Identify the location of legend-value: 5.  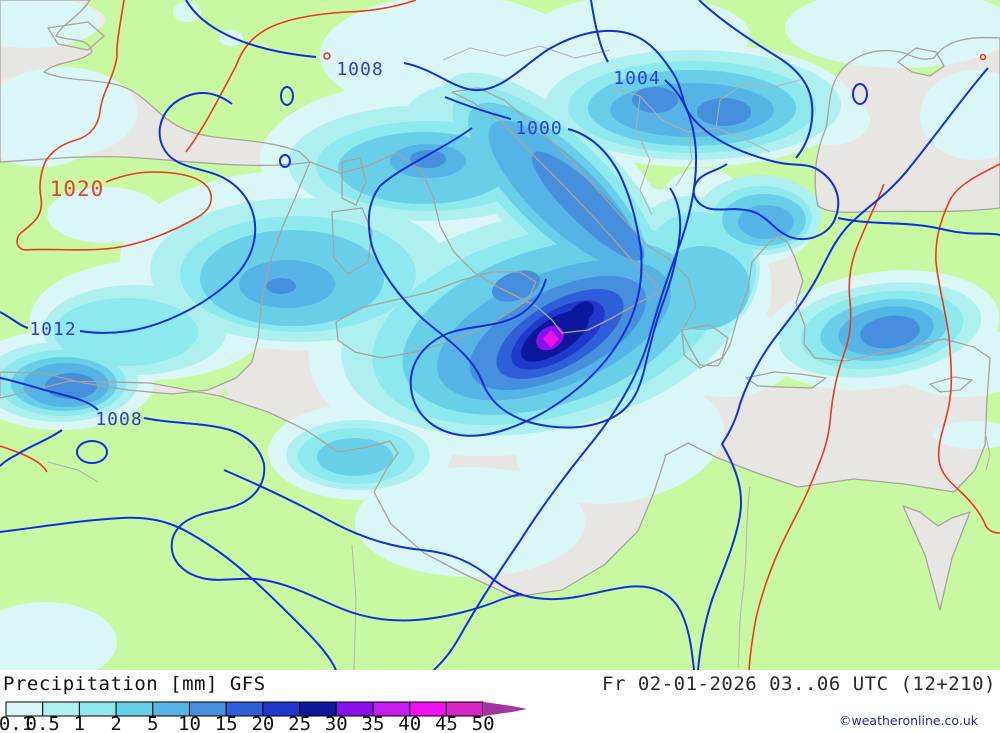
(152, 723).